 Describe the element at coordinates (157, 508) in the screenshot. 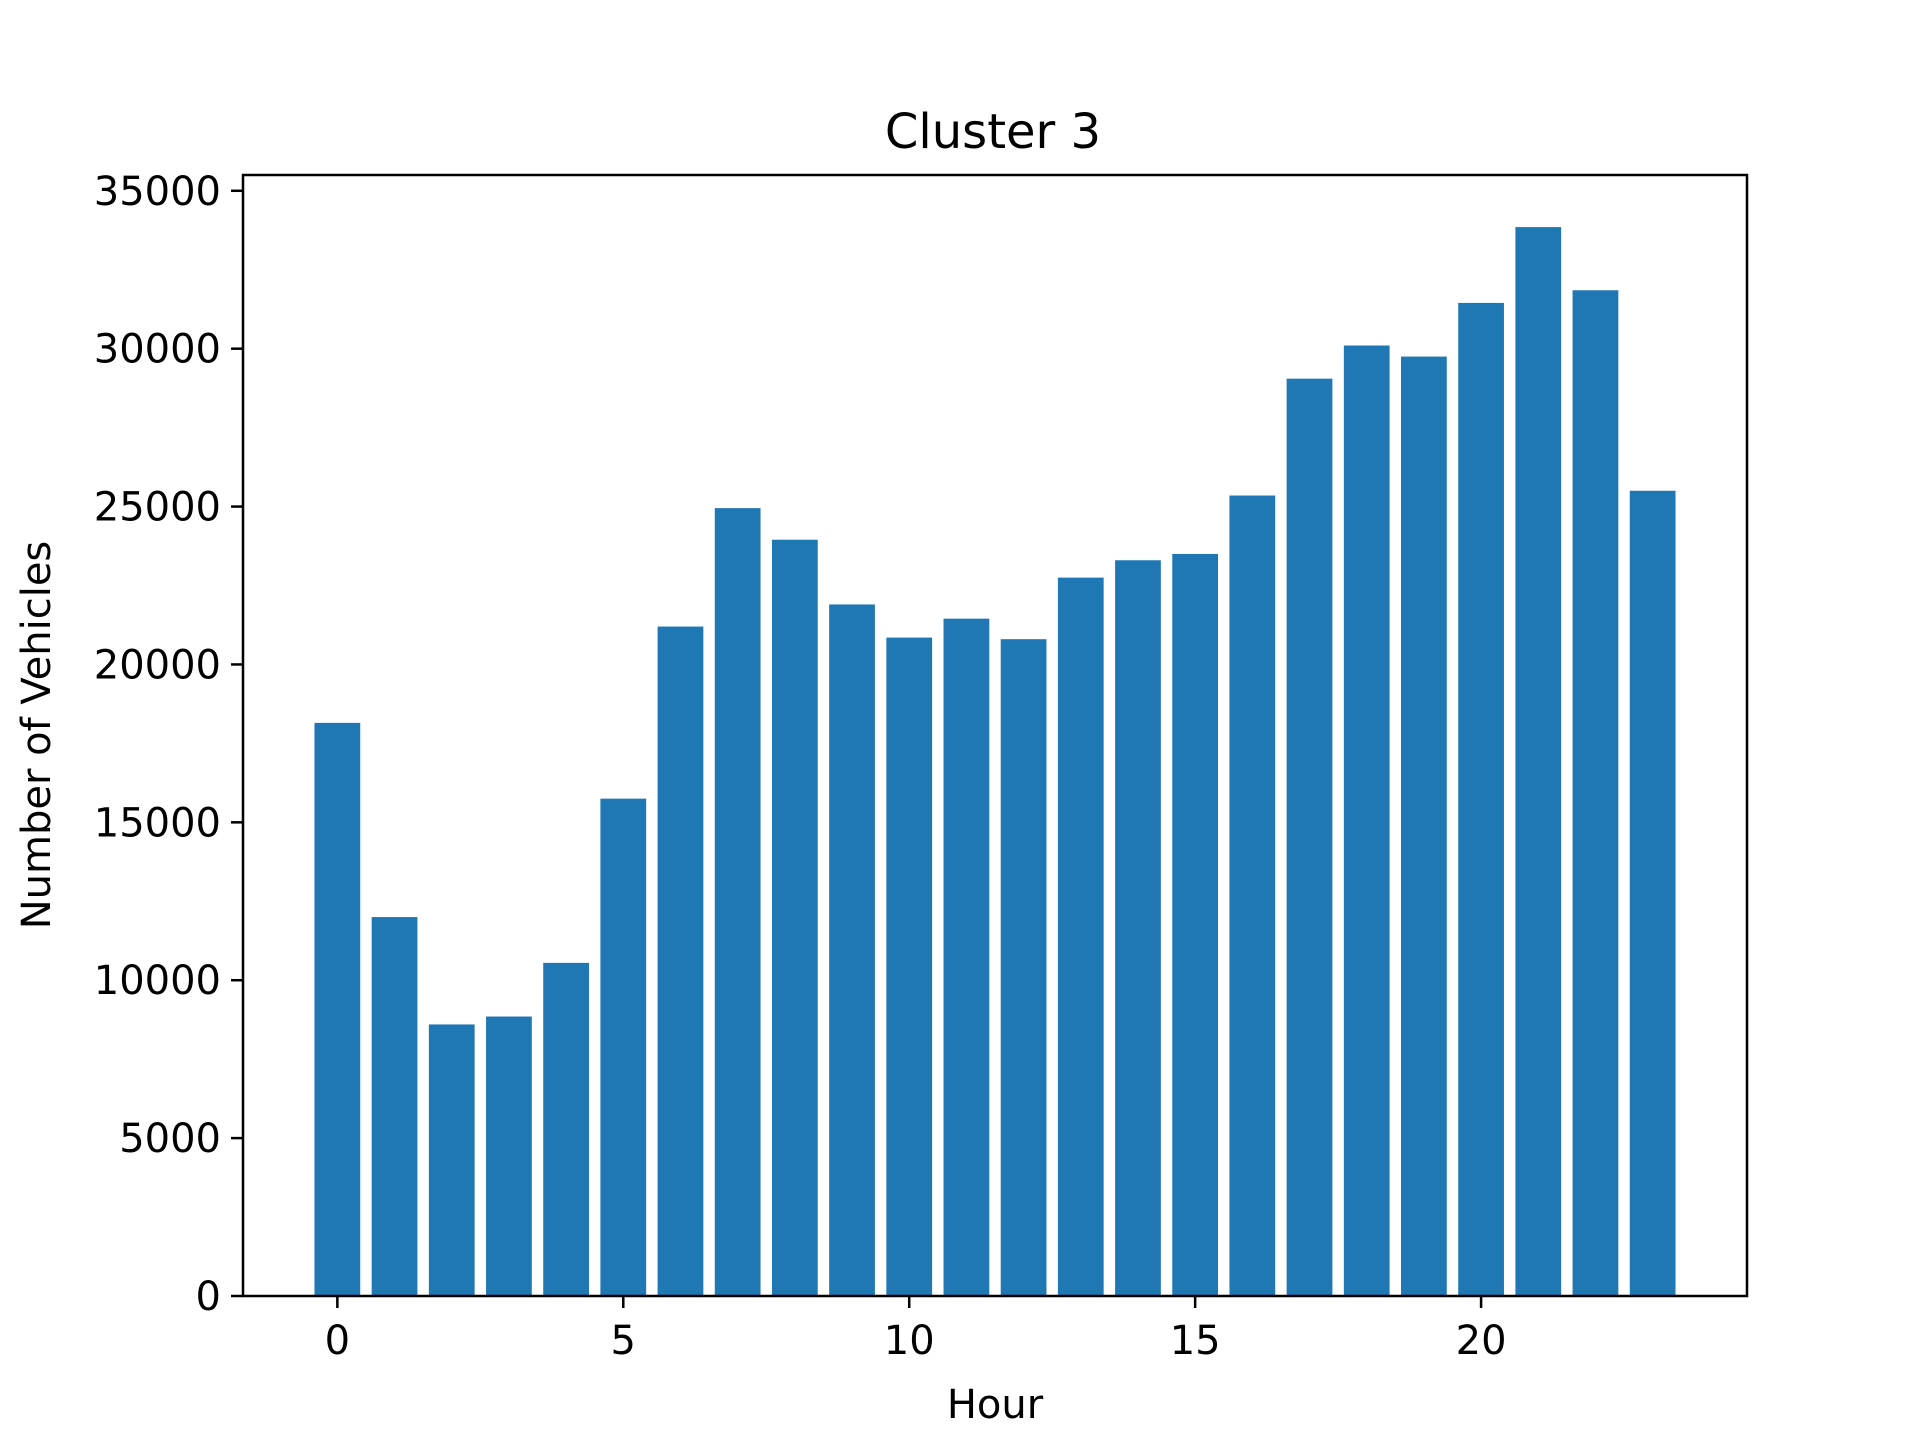

I see `y-tick-label: 25000` at that location.